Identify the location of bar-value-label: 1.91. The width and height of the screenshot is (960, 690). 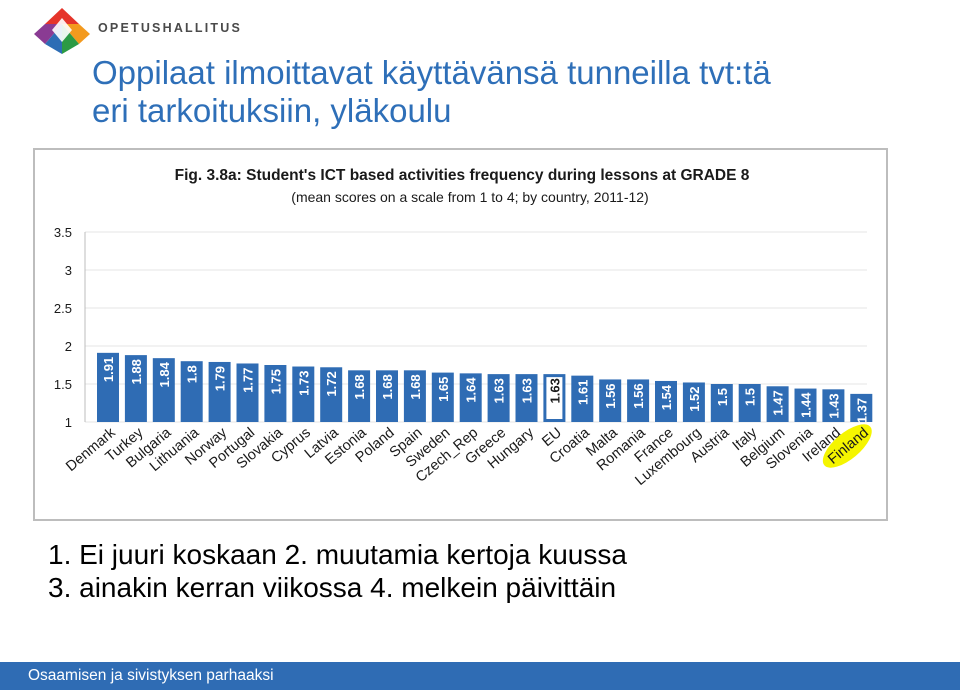
(108, 369).